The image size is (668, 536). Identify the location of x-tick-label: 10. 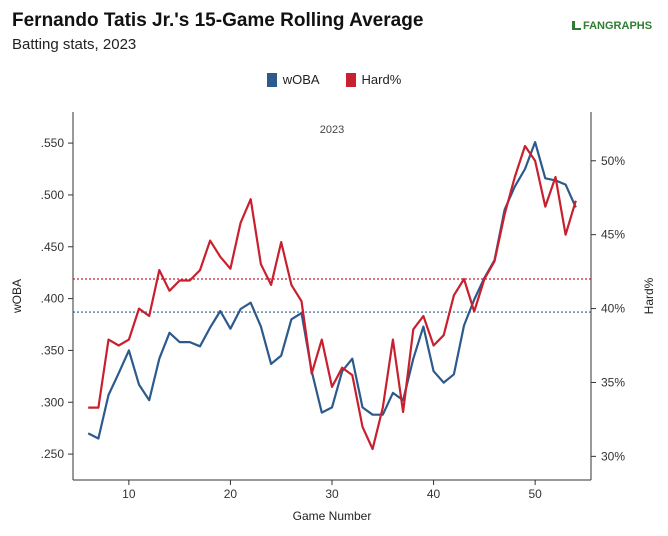
(129, 494).